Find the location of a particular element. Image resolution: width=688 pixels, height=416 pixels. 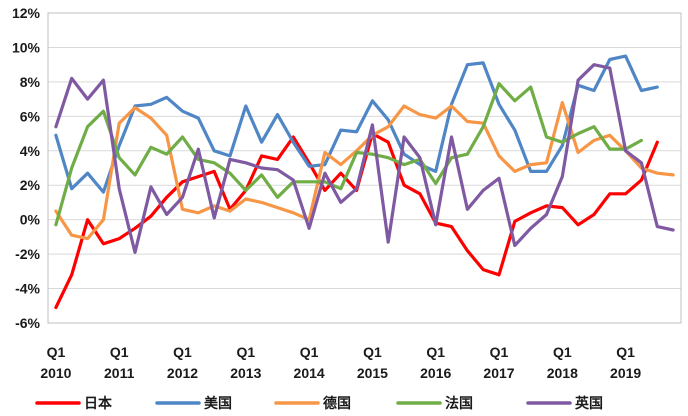

legend-label: 日本 is located at coordinates (98, 403).